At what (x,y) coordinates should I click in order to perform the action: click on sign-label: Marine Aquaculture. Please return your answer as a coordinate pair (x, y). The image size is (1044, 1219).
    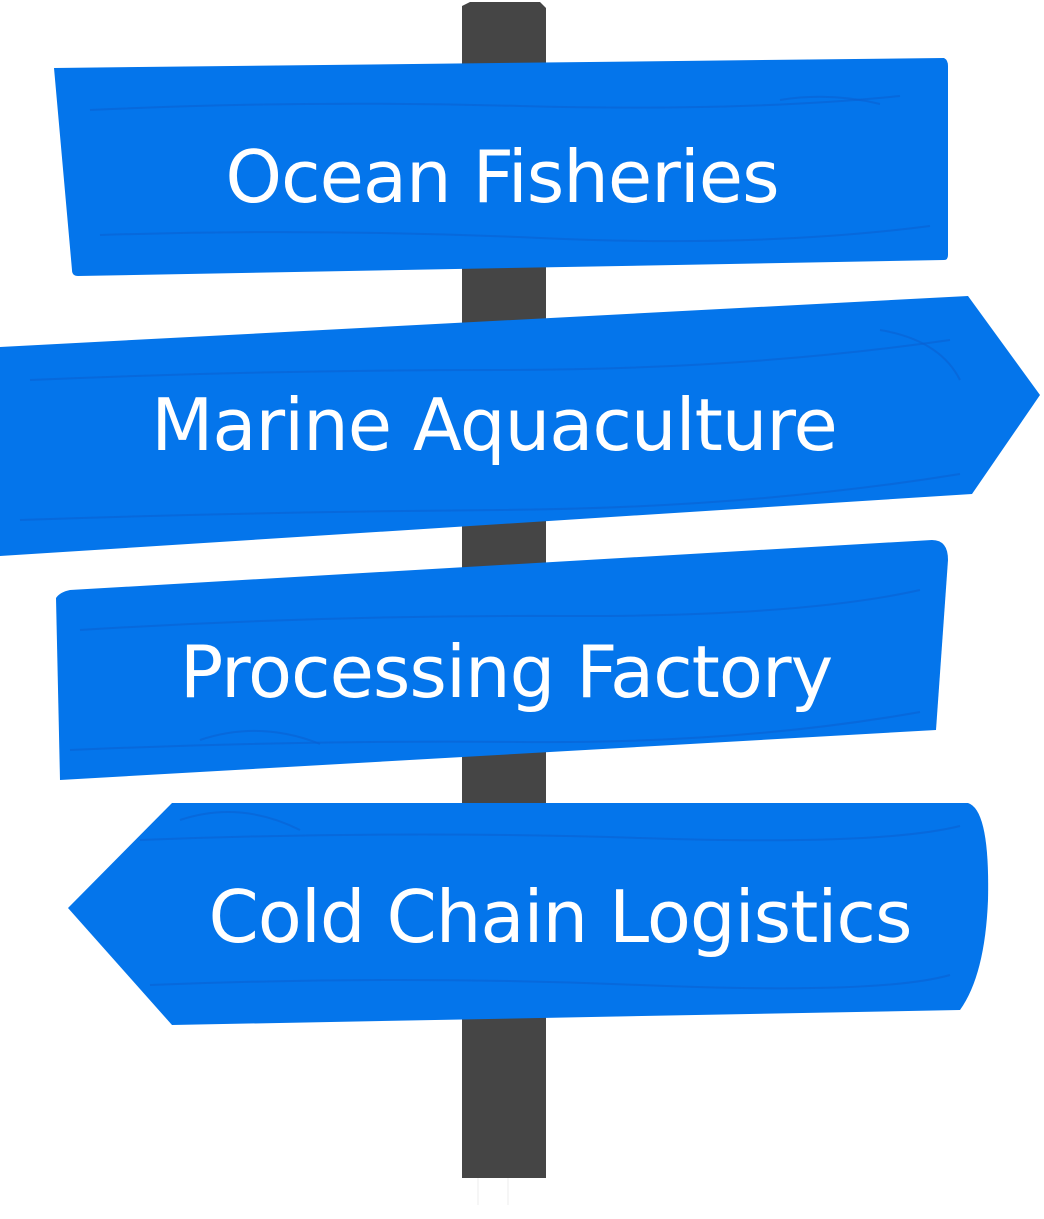
    Looking at the image, I should click on (494, 425).